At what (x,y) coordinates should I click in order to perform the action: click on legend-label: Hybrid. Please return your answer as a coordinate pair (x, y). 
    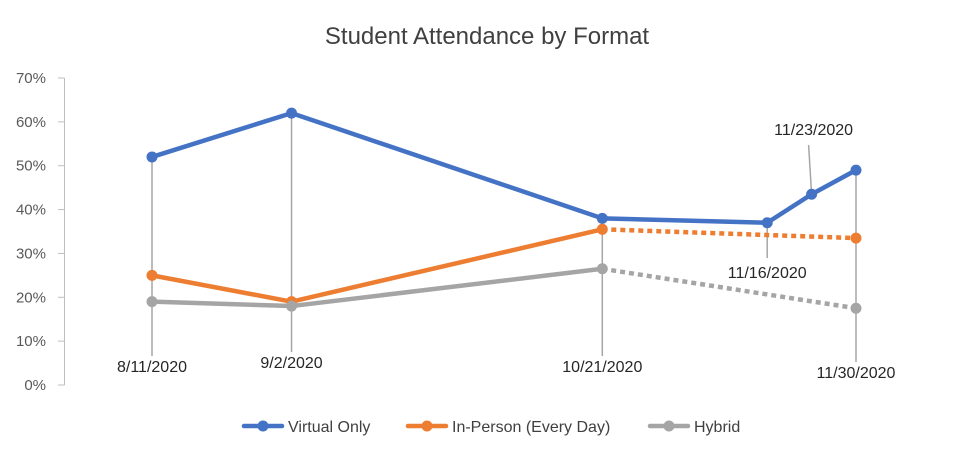
    Looking at the image, I should click on (717, 427).